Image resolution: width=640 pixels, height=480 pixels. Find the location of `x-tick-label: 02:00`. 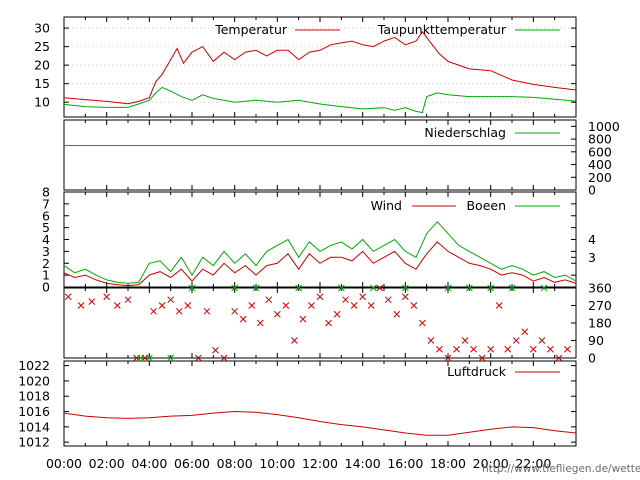

x-tick-label: 02:00 is located at coordinates (107, 463).